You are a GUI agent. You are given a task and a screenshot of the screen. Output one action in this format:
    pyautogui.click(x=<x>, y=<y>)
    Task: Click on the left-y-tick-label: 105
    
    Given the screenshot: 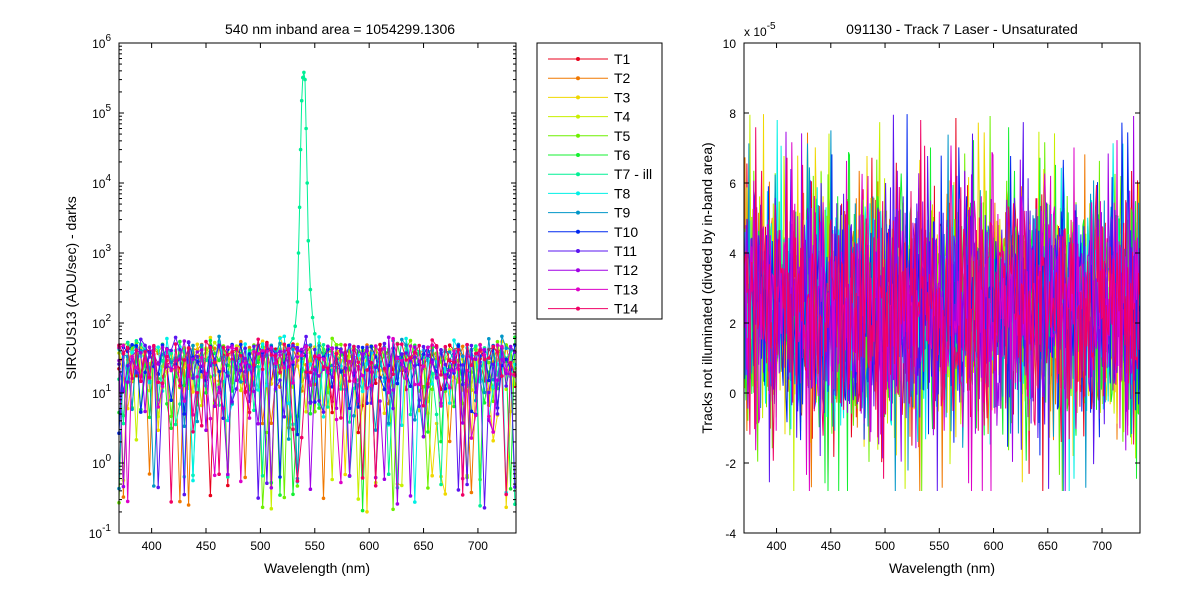 What is the action you would take?
    pyautogui.click(x=101, y=112)
    